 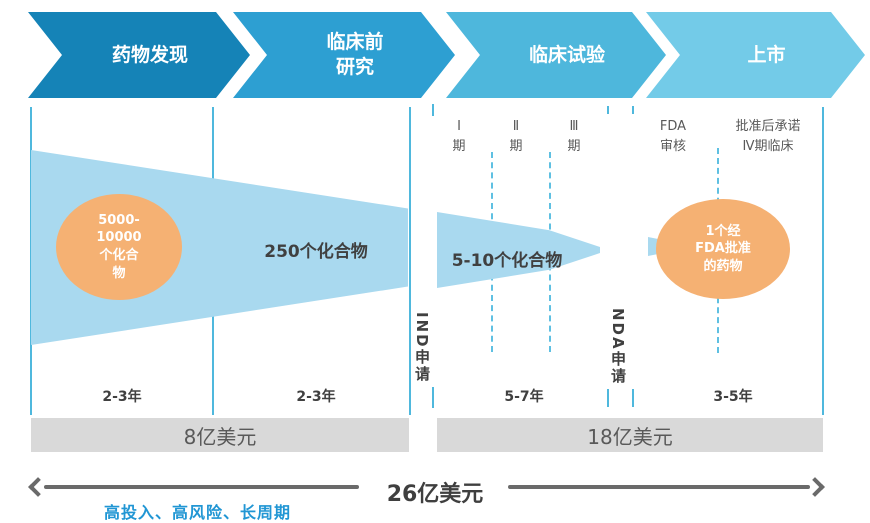 What do you see at coordinates (198, 512) in the screenshot?
I see `caption-high-investment-risk-cycle: 高投入、高风险、长周期` at bounding box center [198, 512].